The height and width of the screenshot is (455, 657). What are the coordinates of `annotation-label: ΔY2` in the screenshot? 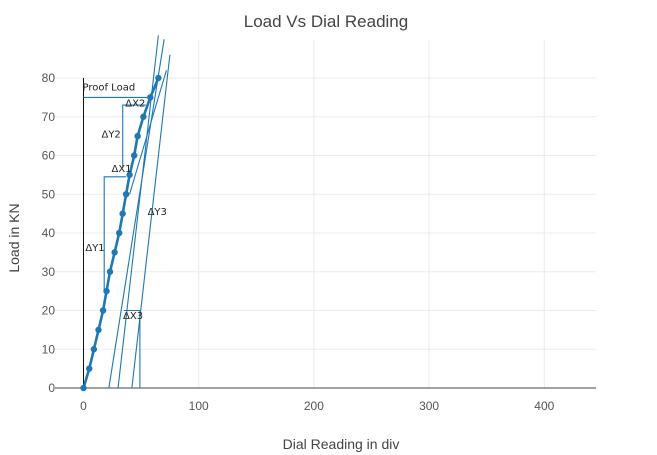 It's located at (110, 135).